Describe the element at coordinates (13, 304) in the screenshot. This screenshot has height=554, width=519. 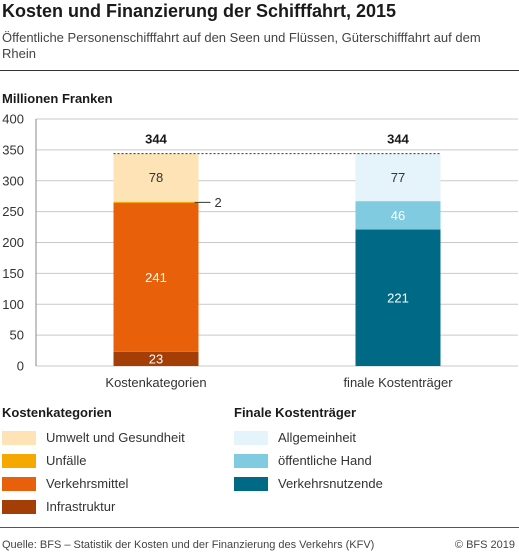
I see `y-tick-label: 100` at that location.